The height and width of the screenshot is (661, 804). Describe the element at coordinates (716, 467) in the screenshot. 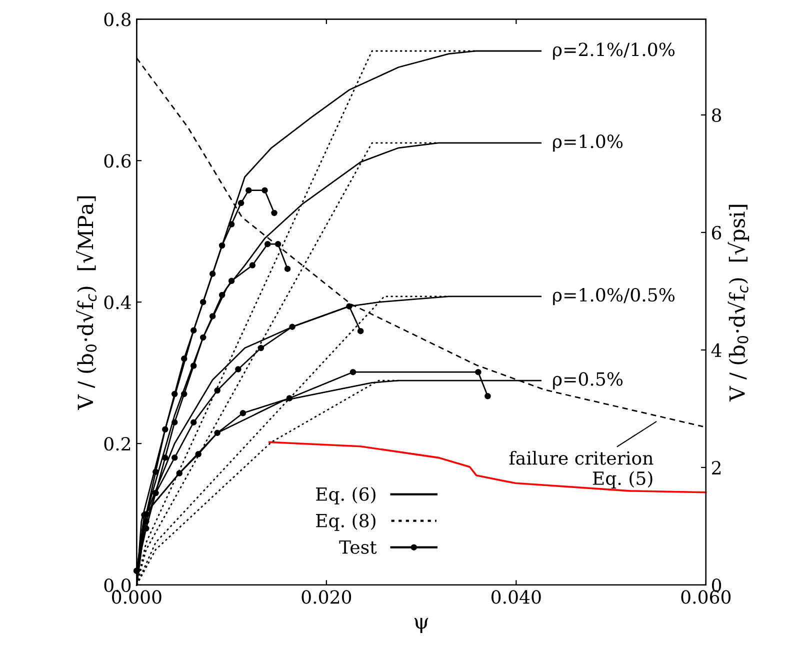

I see `y2-tick-label: 2` at that location.